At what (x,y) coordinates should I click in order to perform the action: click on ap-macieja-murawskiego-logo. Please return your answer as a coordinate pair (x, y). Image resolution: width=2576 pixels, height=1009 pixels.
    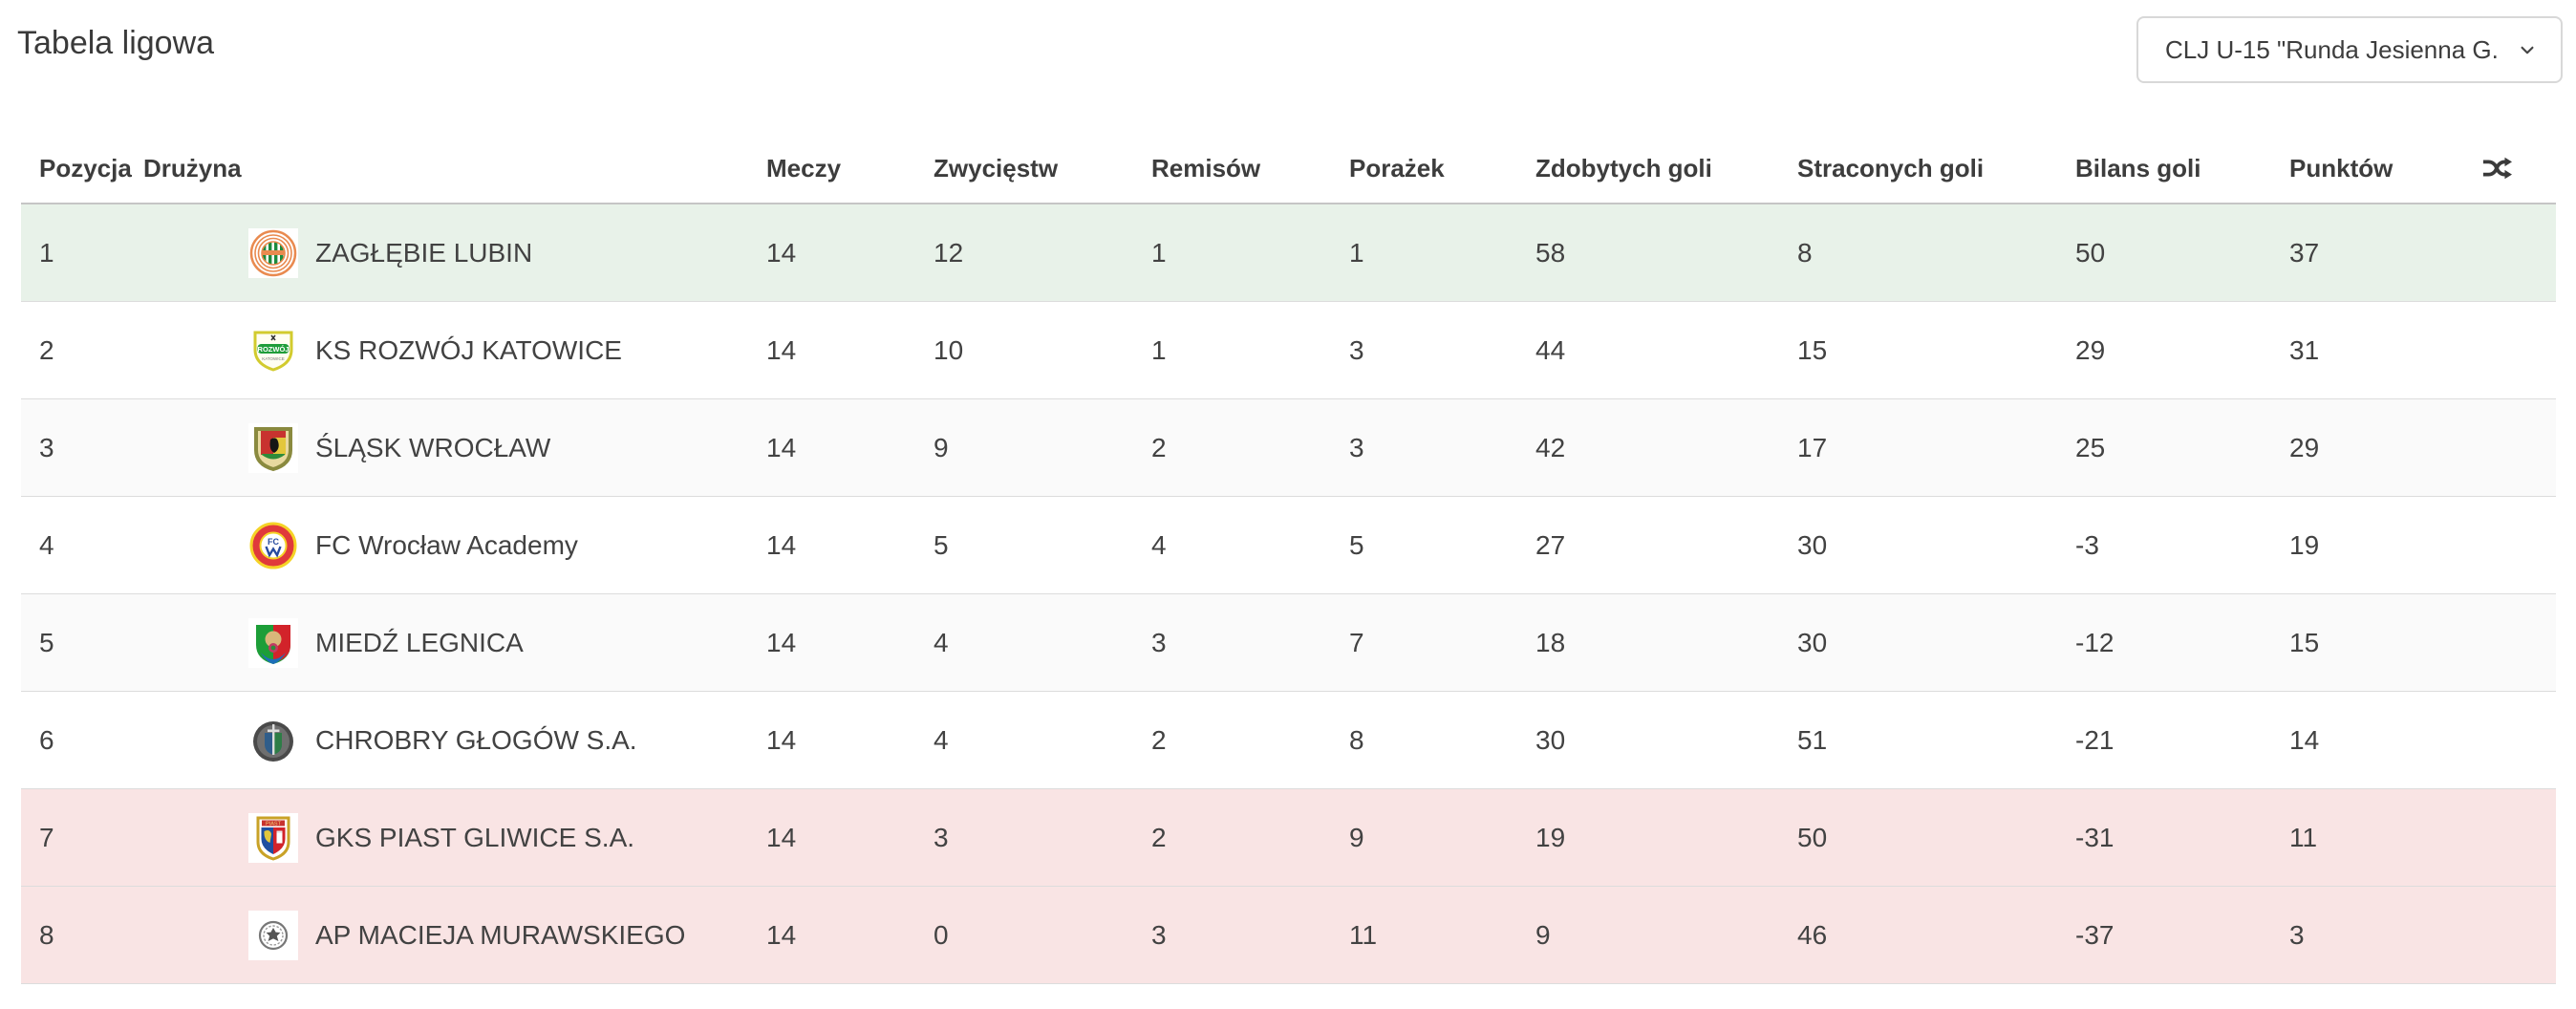
    Looking at the image, I should click on (273, 935).